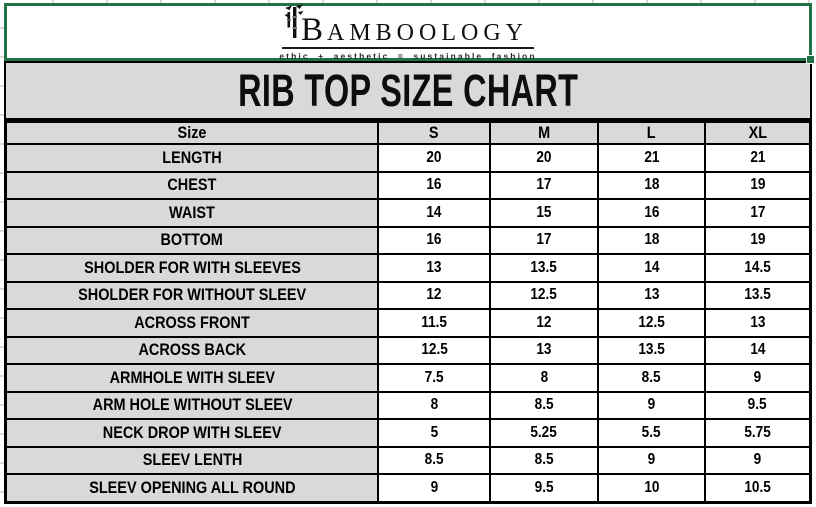 This screenshot has width=816, height=507. I want to click on cell-value: 16, so click(651, 212).